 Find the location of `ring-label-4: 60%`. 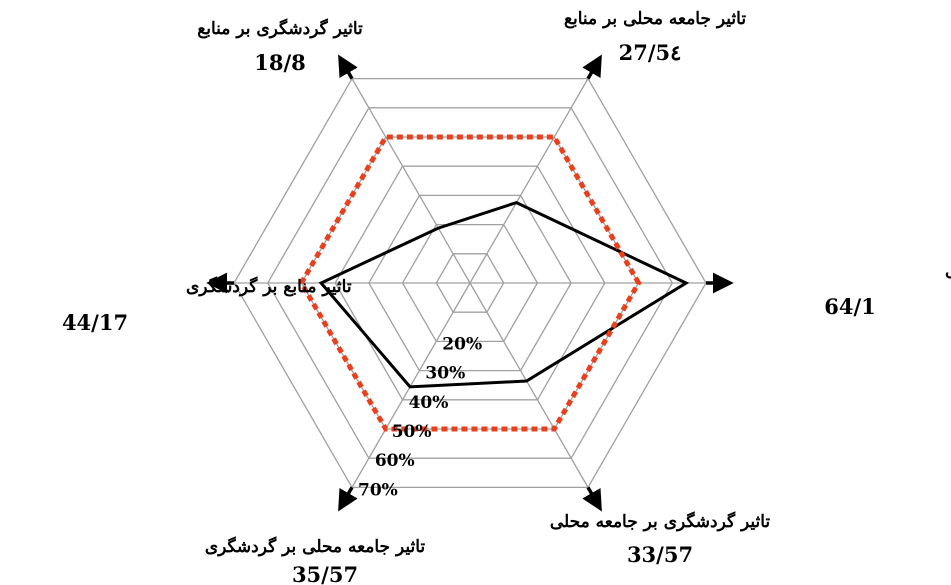

ring-label-4: 60% is located at coordinates (395, 461).